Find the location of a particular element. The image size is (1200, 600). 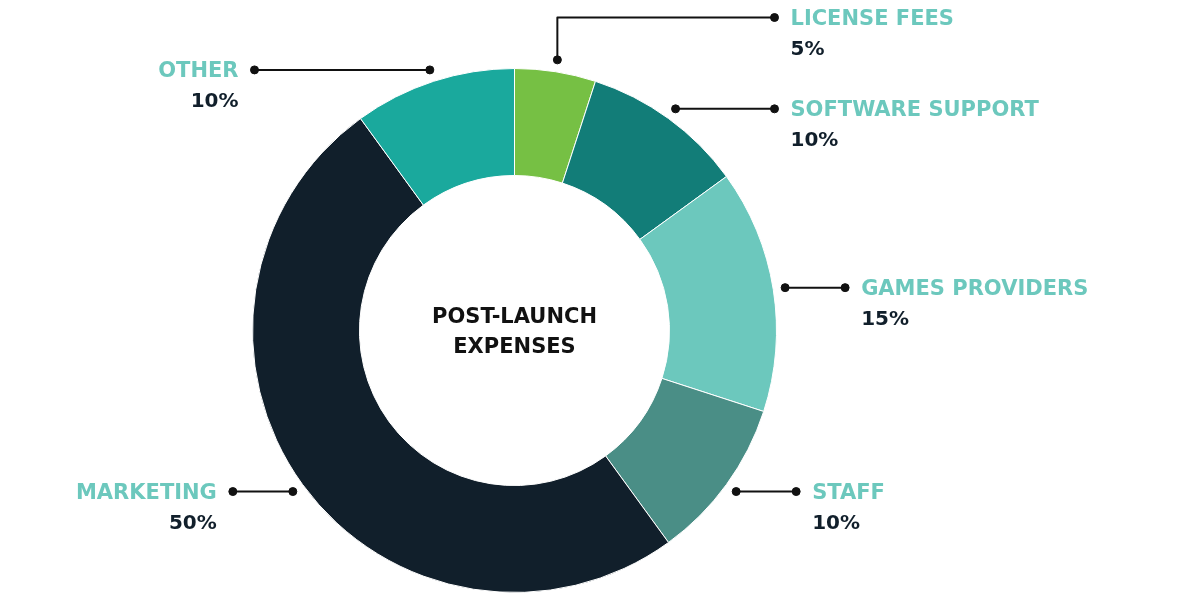

slice-label: SOFTWARE SUPPORT is located at coordinates (915, 108).